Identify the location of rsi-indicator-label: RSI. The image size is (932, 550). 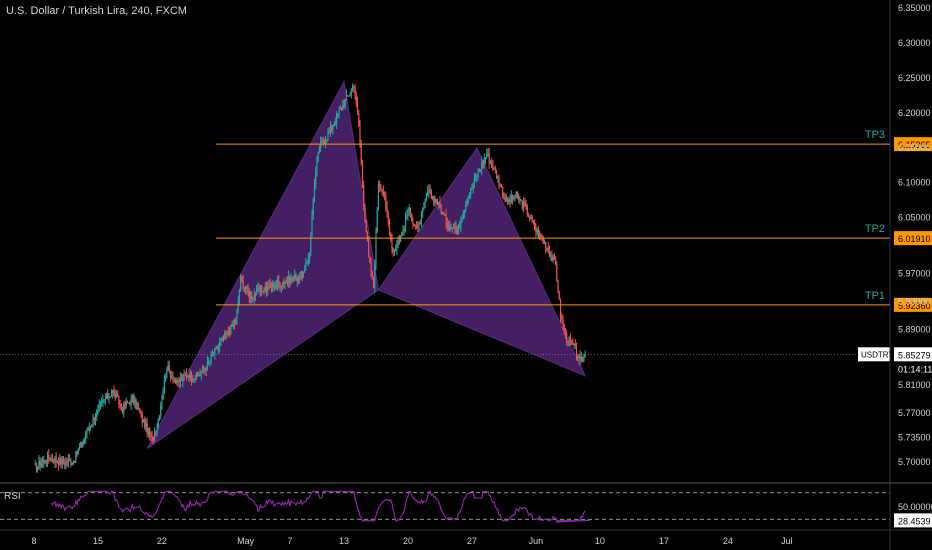
(12, 496).